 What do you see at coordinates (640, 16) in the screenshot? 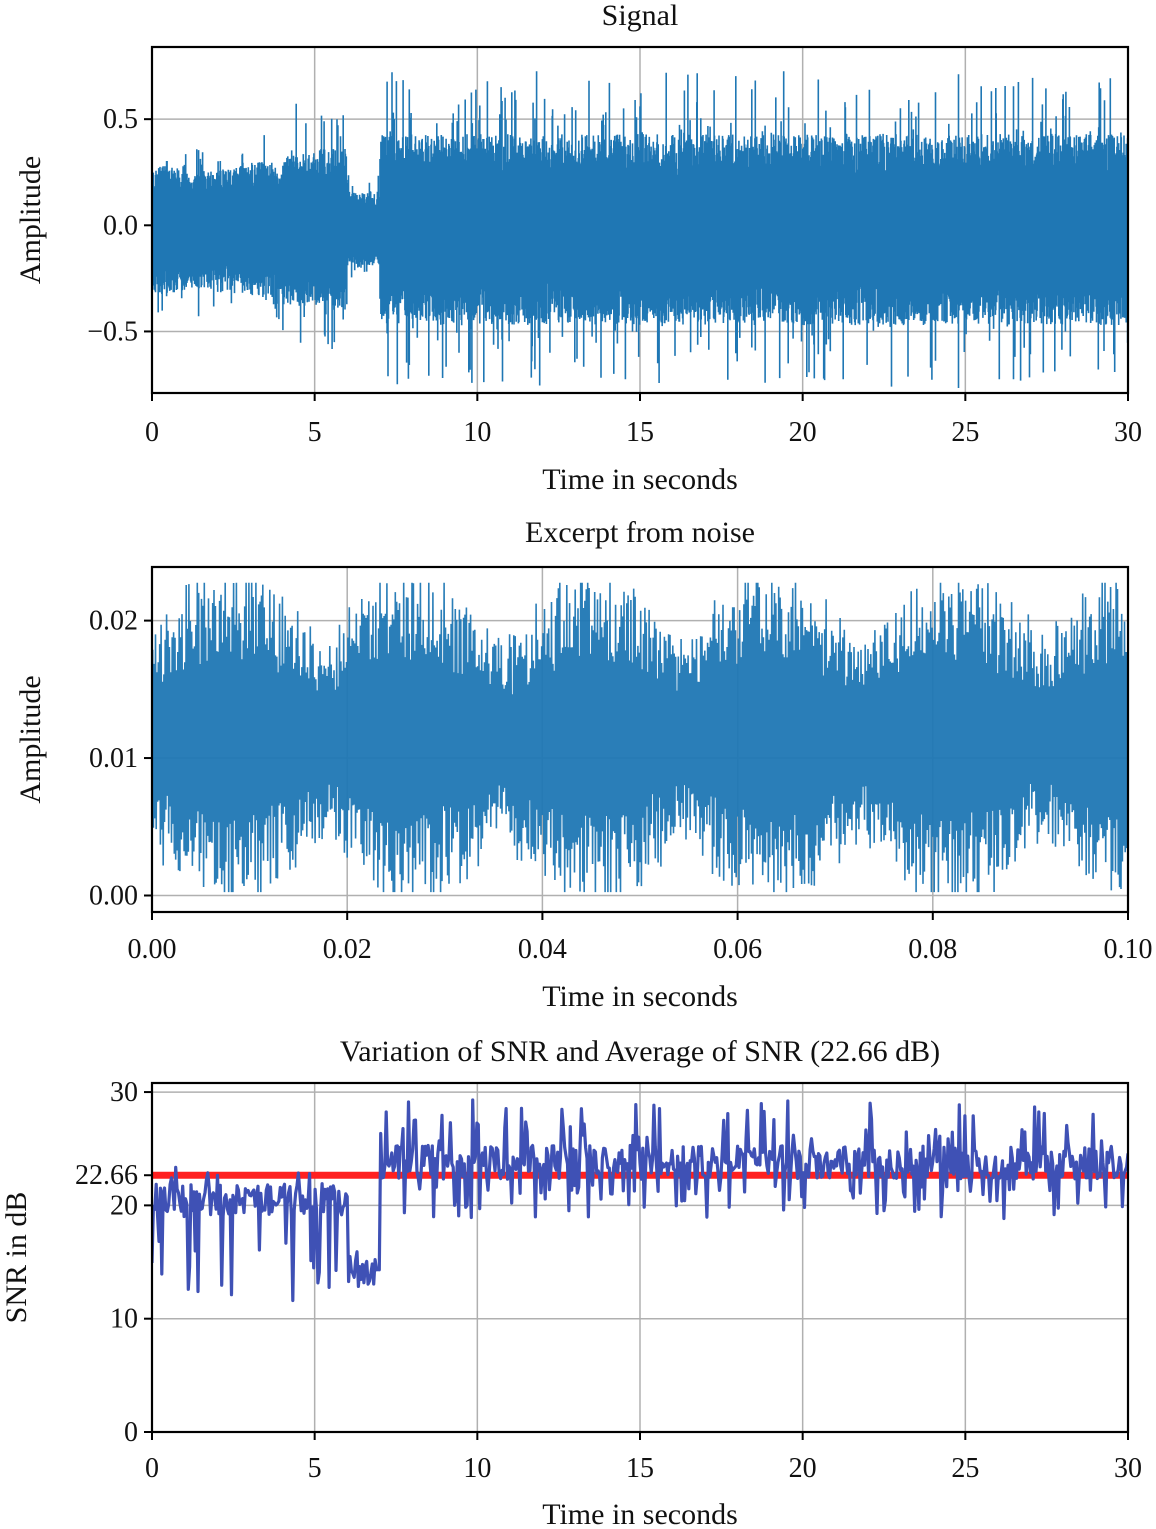
I see `chart-title: Signal` at bounding box center [640, 16].